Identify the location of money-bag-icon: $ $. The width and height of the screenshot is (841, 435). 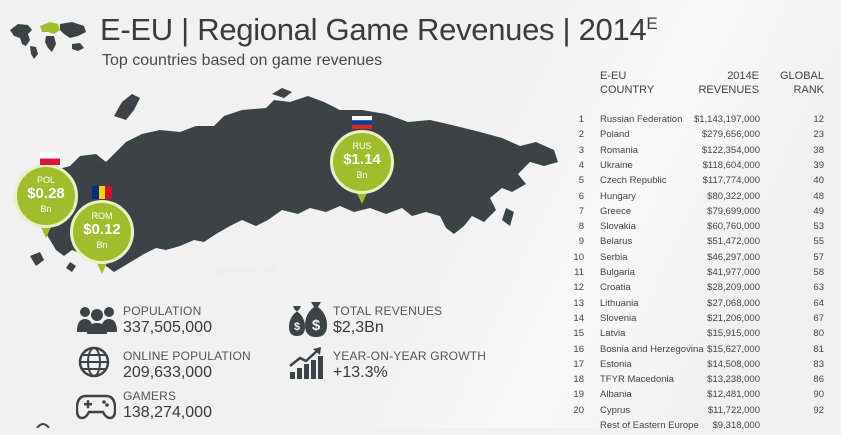
(308, 319).